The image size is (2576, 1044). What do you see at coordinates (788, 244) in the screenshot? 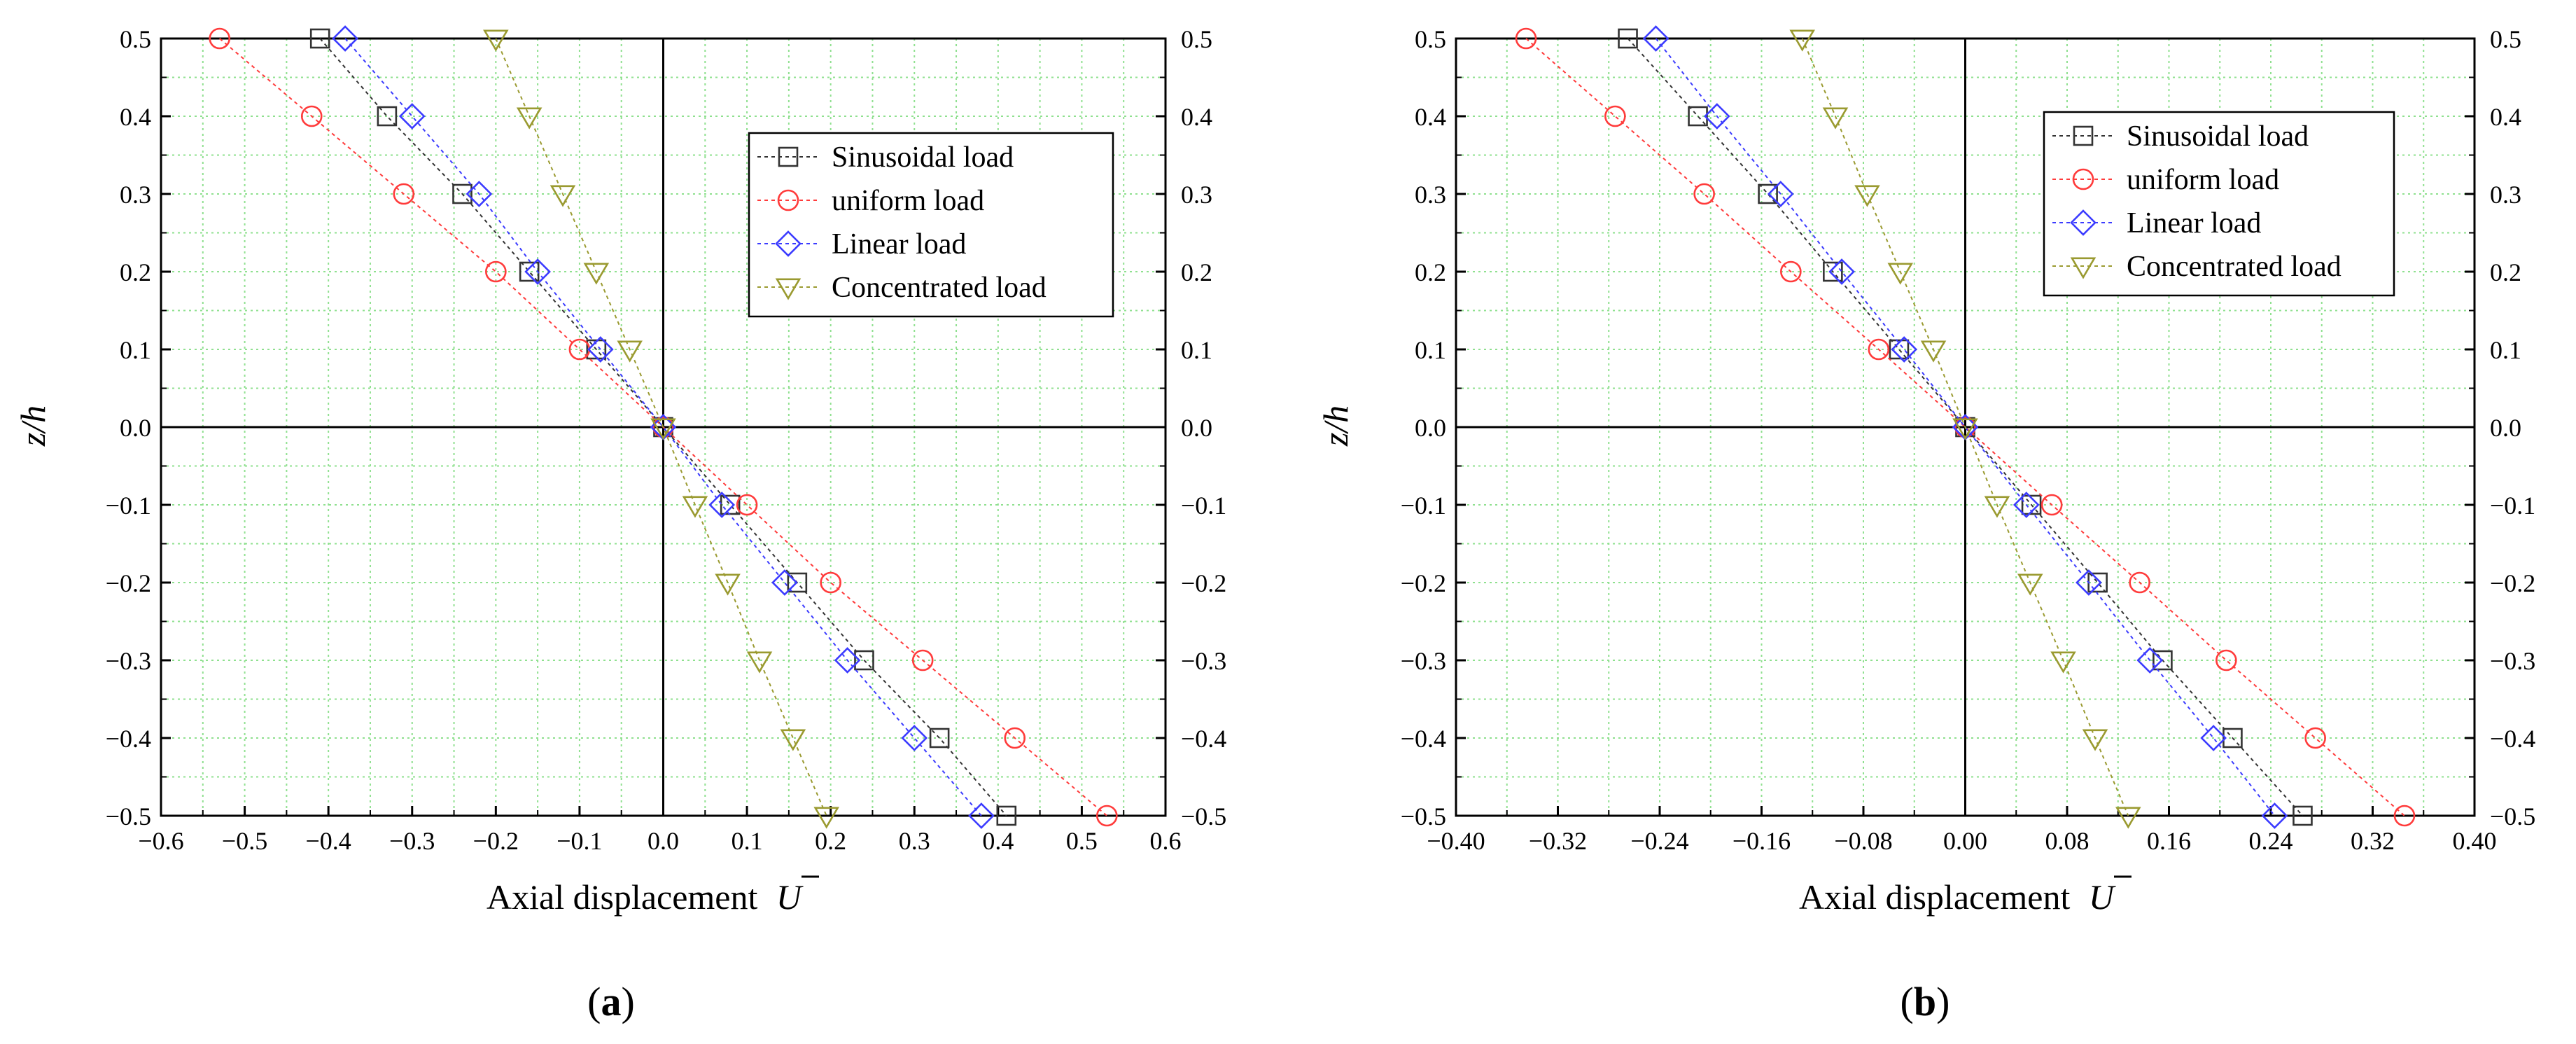
I see `a-legend-marker-linear-load` at bounding box center [788, 244].